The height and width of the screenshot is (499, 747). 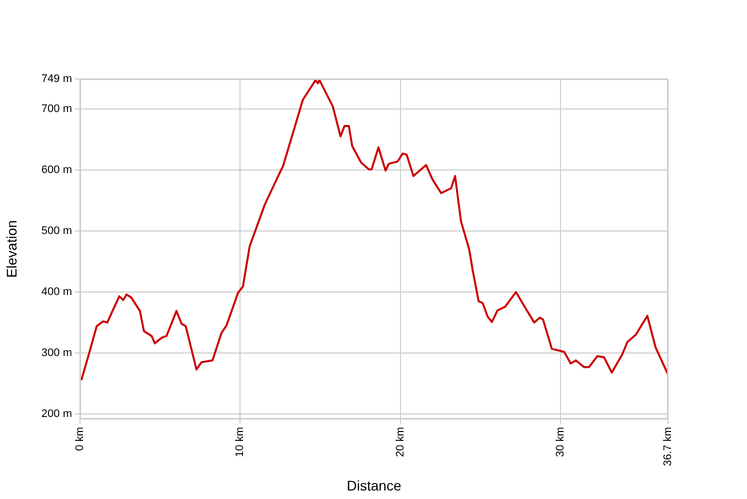 I want to click on y-tick-label: 300 m, so click(x=56, y=353).